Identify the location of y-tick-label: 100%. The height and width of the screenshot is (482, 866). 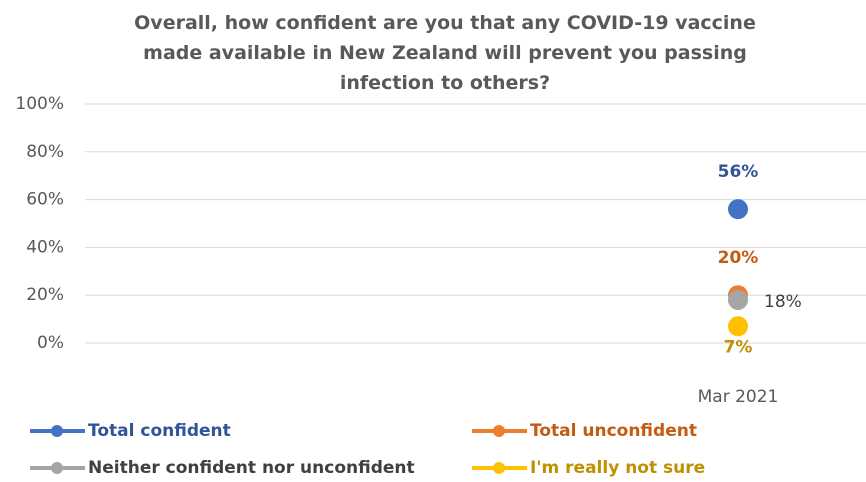
(39, 104).